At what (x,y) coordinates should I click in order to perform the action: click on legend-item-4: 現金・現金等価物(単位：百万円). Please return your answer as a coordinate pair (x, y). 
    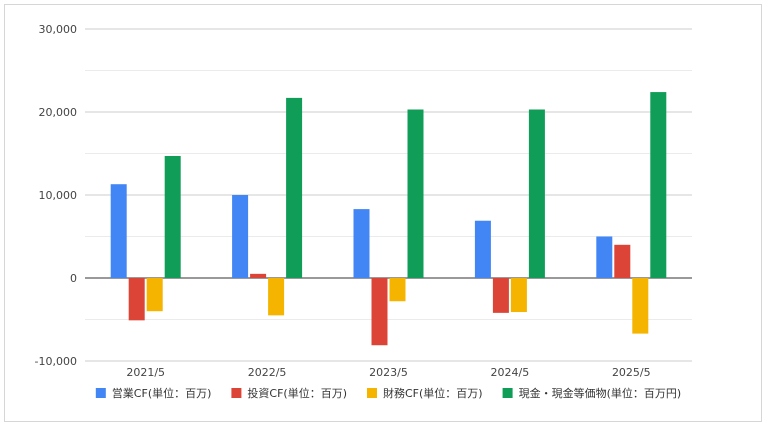
    Looking at the image, I should click on (592, 393).